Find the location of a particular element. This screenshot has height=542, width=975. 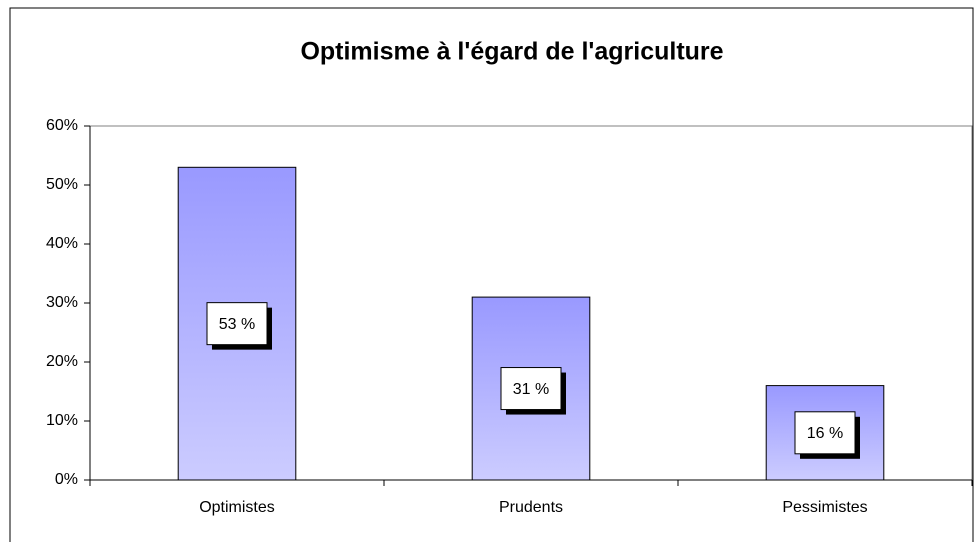

data-label: 16 % is located at coordinates (825, 433).